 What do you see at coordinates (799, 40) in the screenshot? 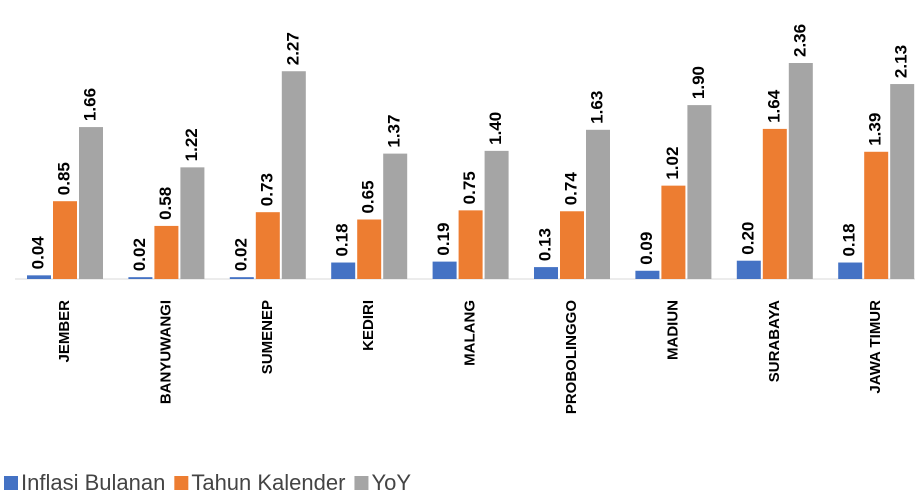
I see `value-label: 2.36` at bounding box center [799, 40].